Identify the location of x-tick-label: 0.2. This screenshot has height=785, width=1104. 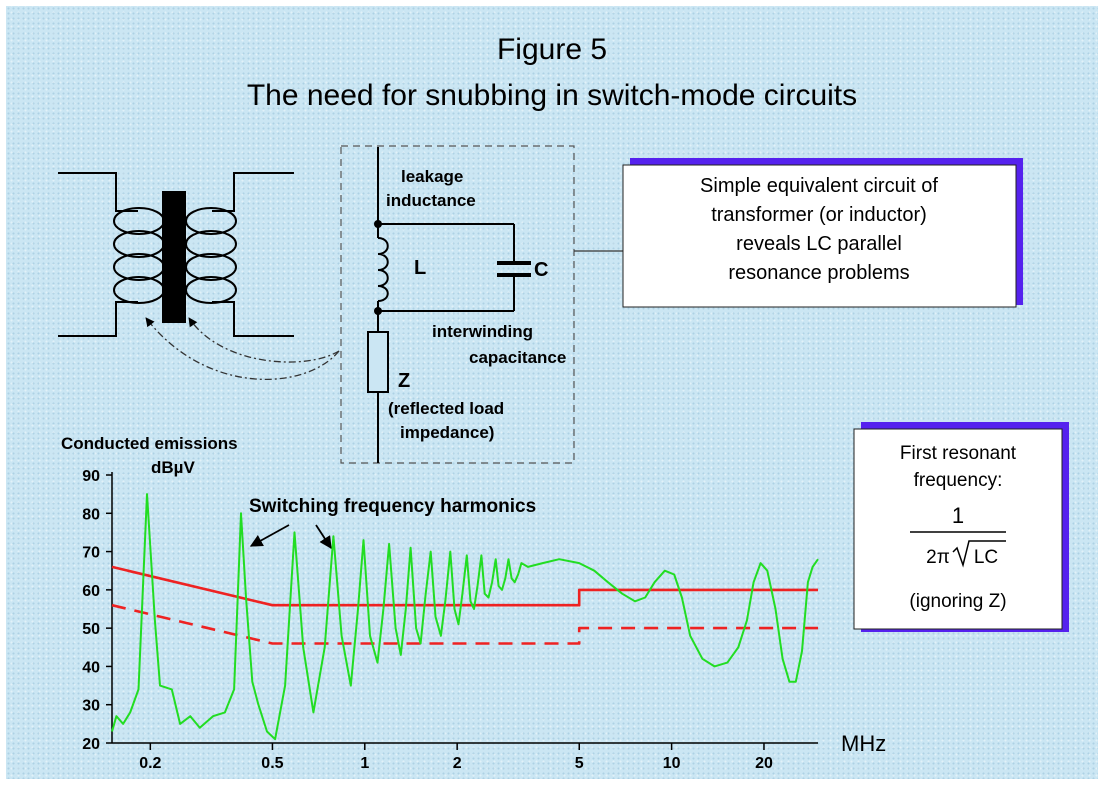
(150, 763).